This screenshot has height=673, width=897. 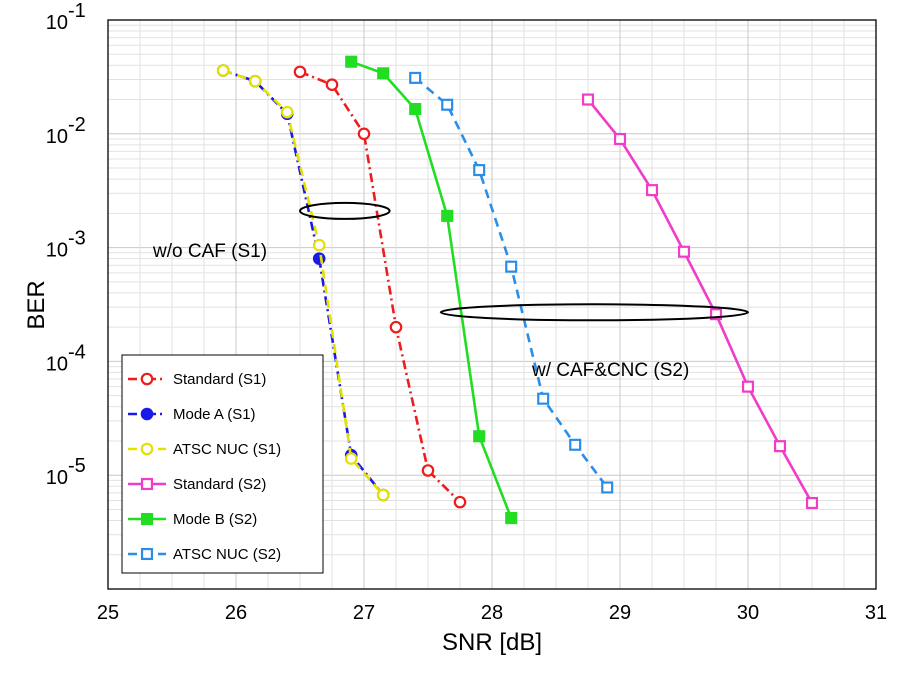 I want to click on y-tick-exponent: -4, so click(x=77, y=352).